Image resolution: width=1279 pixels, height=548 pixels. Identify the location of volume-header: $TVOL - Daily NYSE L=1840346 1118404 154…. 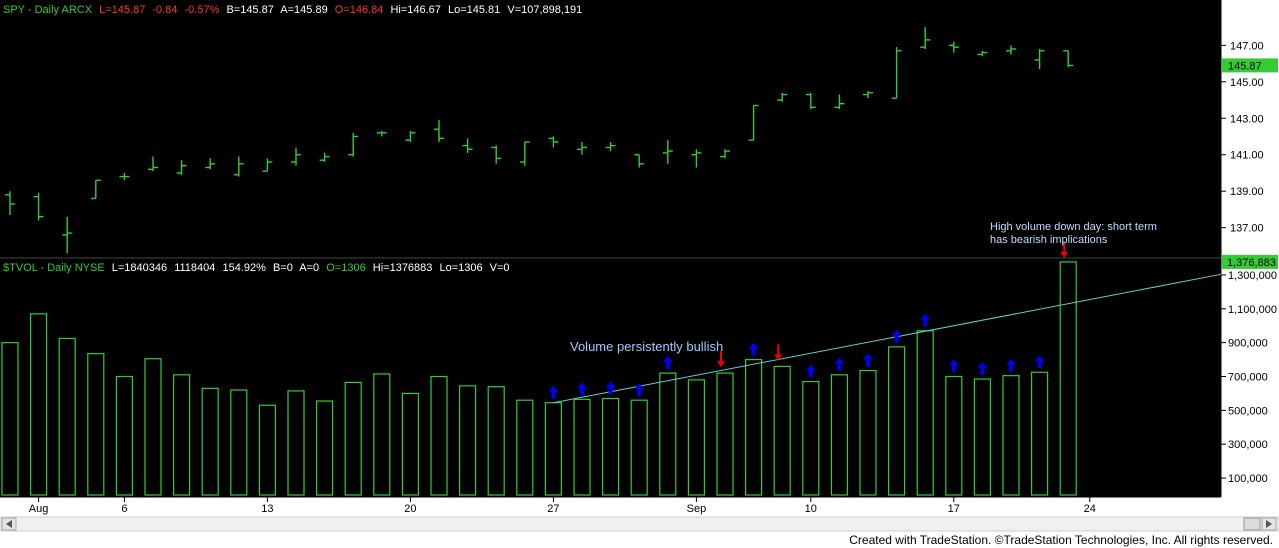
(256, 268).